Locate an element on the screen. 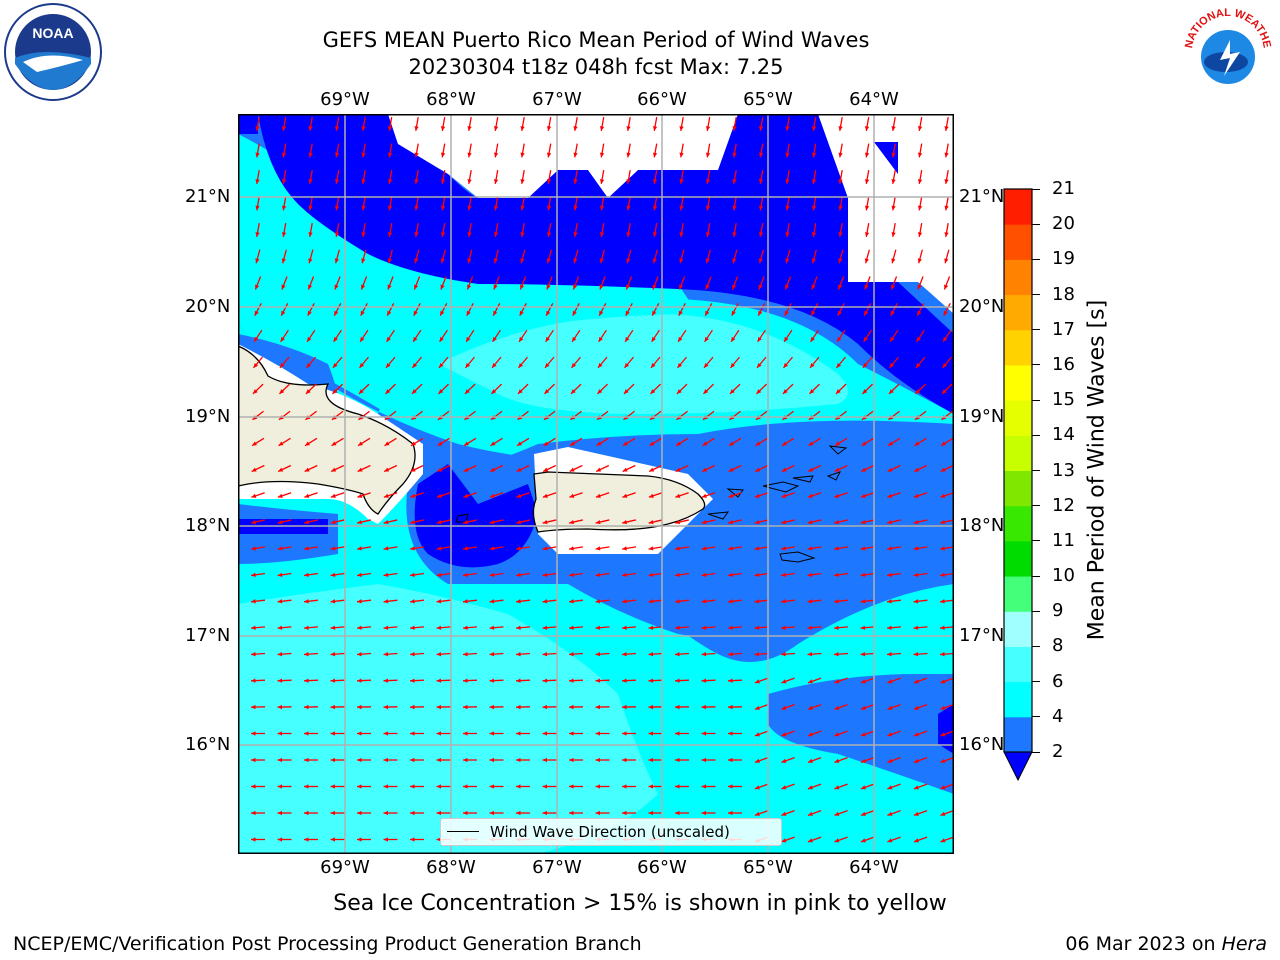 This screenshot has height=960, width=1280. lon-label-bottom: 66°W is located at coordinates (662, 867).